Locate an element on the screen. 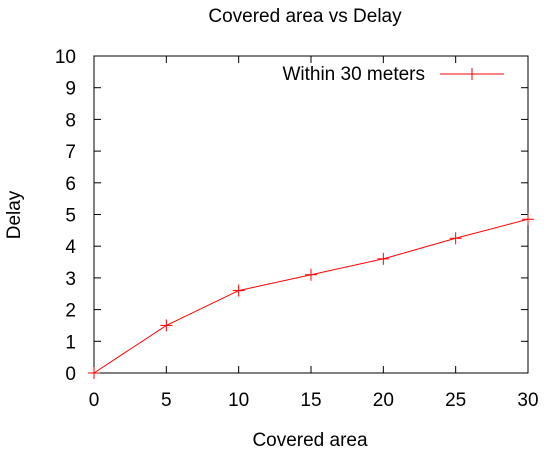 The height and width of the screenshot is (454, 550). legend-label: Within 30 meters is located at coordinates (353, 74).